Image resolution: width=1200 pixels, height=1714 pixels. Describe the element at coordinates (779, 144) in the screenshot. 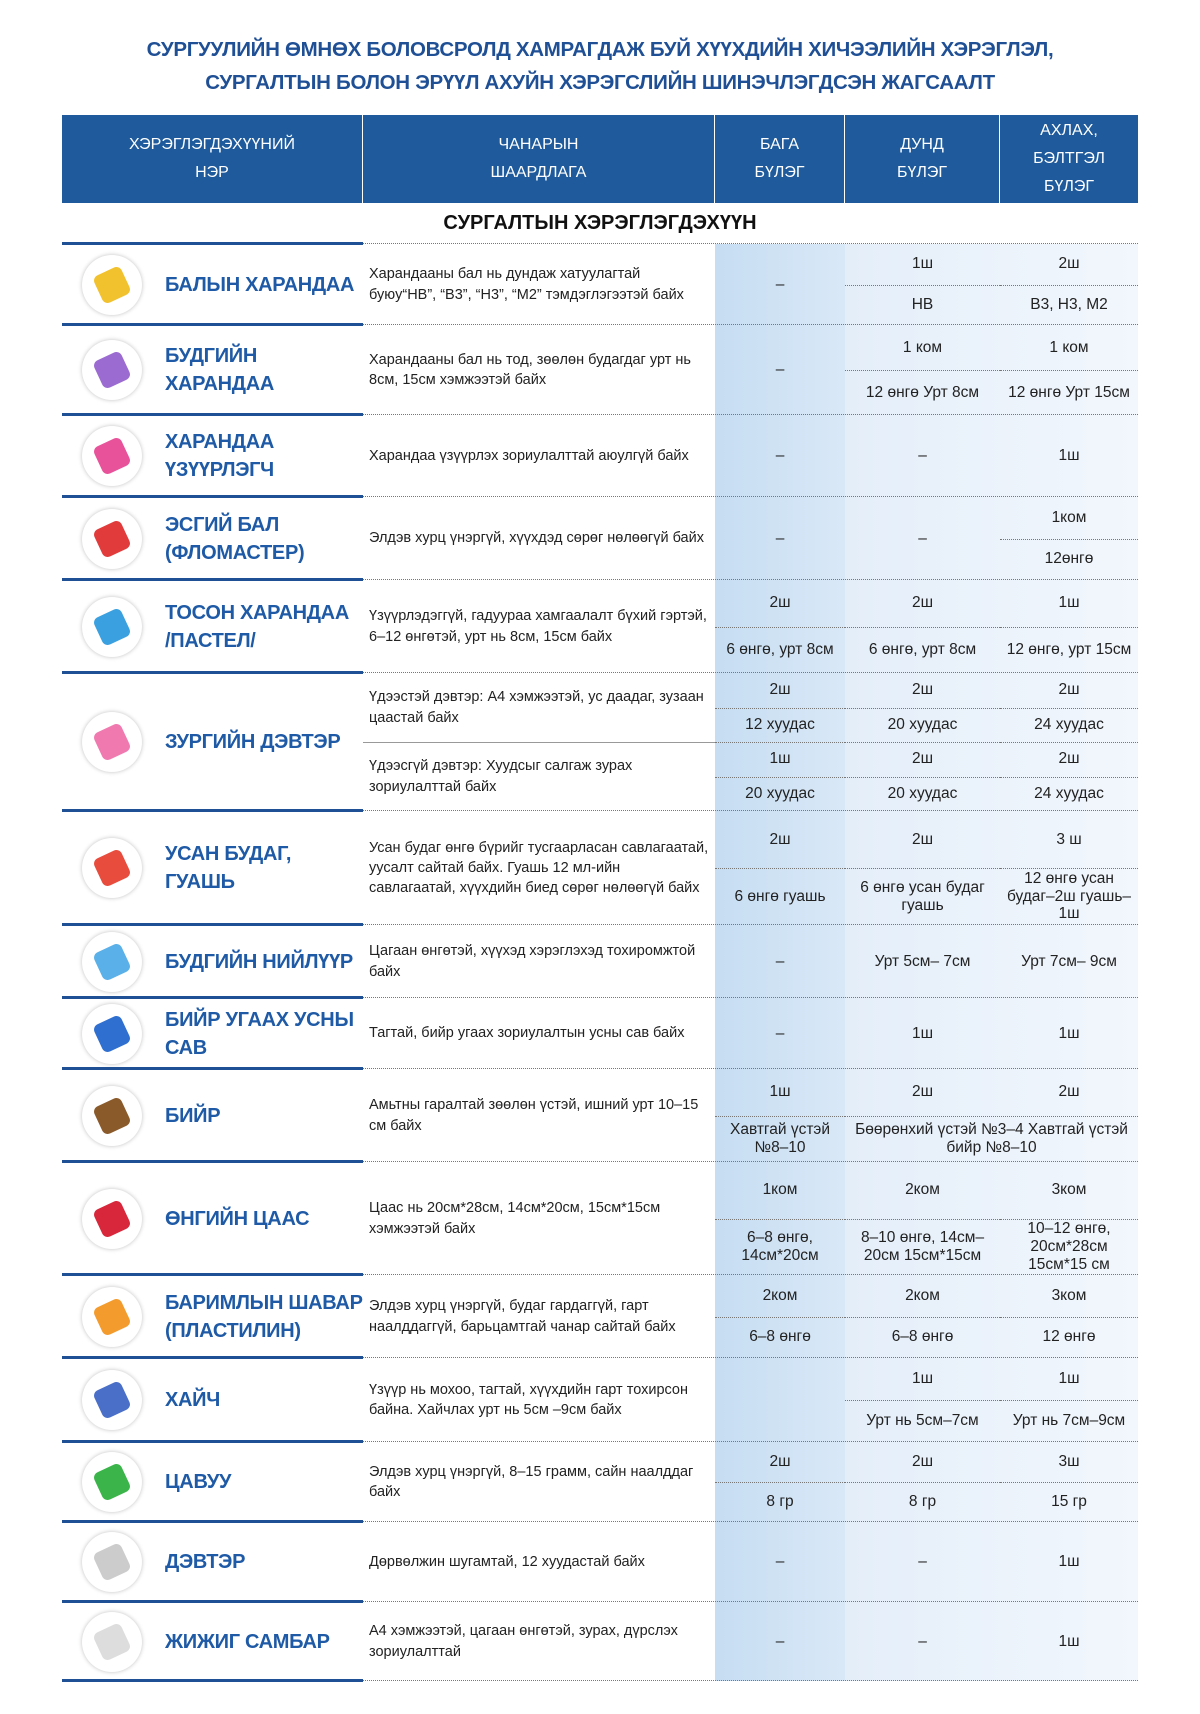

I see `header-text: БАГА` at that location.